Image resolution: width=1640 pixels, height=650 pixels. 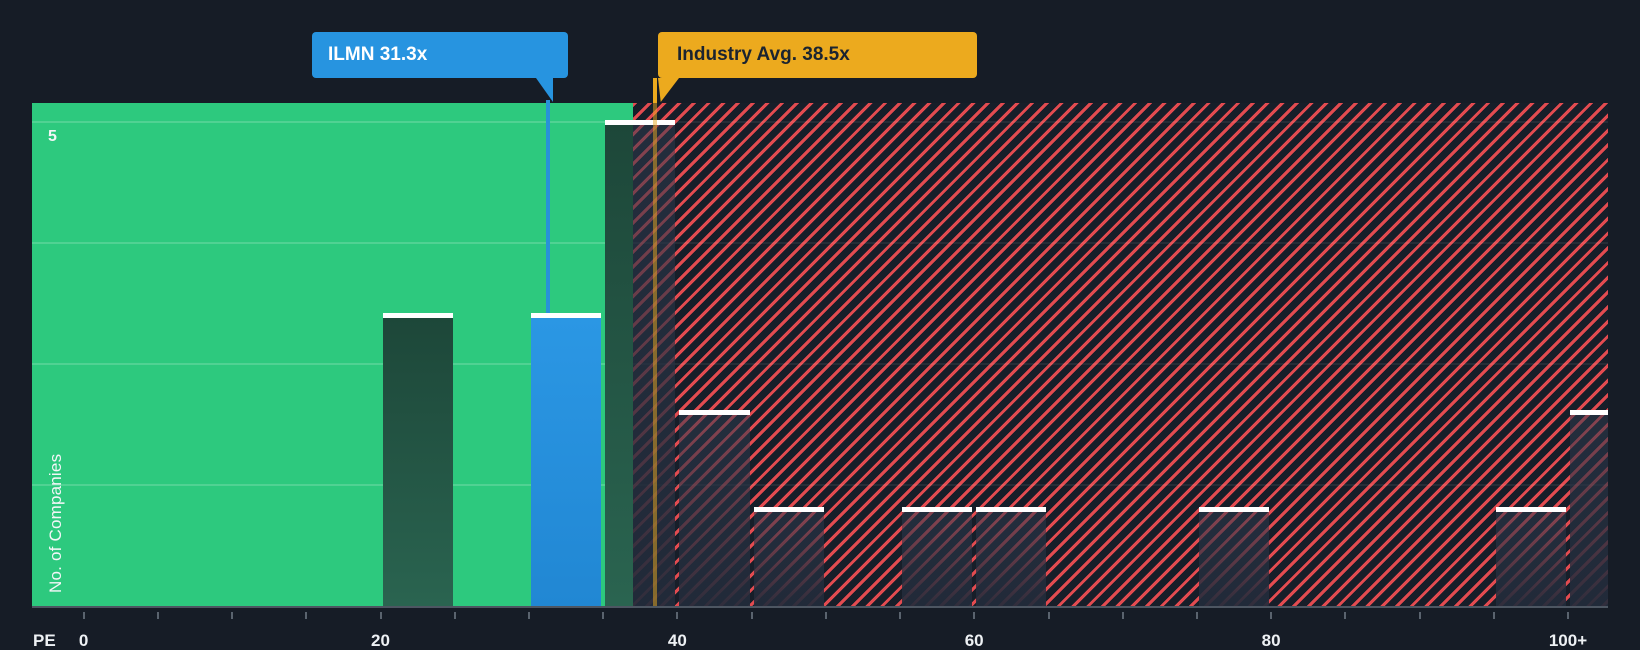 I want to click on y-axis-tick-label: 5, so click(x=52, y=136).